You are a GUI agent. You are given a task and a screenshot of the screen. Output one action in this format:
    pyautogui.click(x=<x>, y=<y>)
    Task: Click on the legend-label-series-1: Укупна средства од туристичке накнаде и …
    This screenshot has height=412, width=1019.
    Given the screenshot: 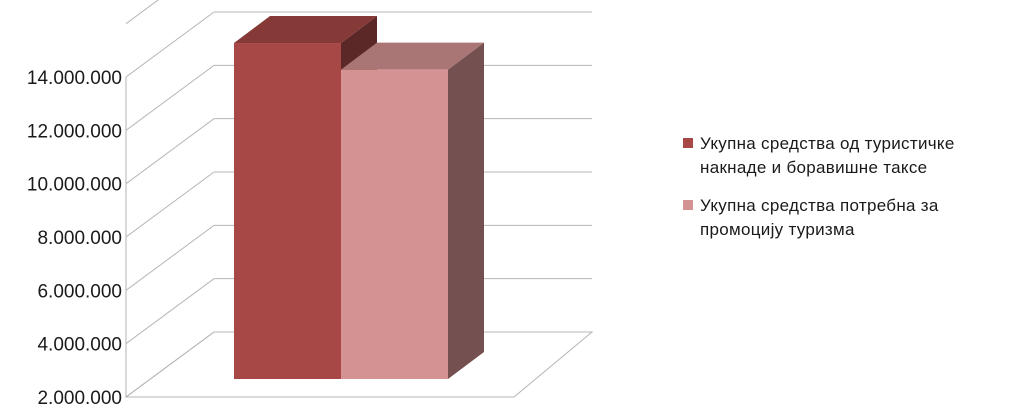 What is the action you would take?
    pyautogui.click(x=827, y=155)
    